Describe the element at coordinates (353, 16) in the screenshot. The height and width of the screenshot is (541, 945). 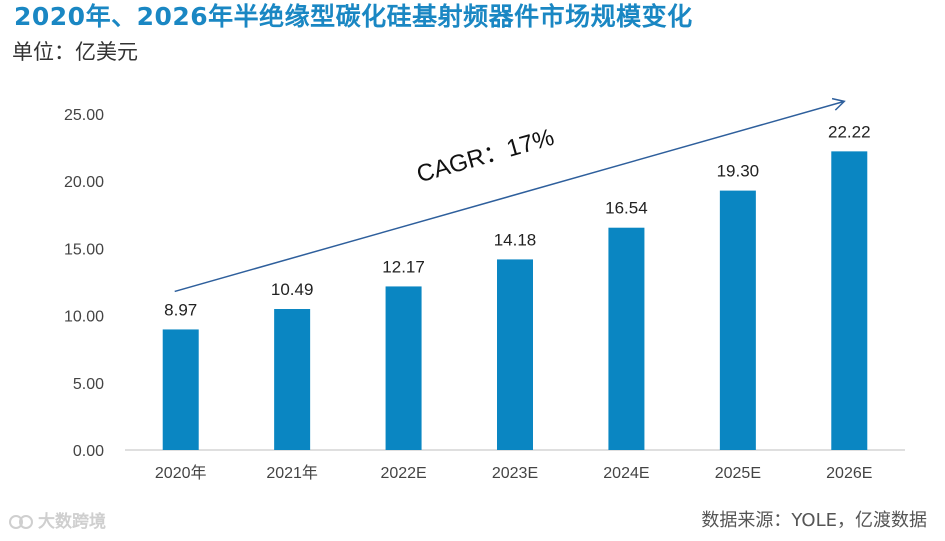
I see `chart-title: 2020年、2026年半绝缘型碳化硅基射频器件市场规模变化` at that location.